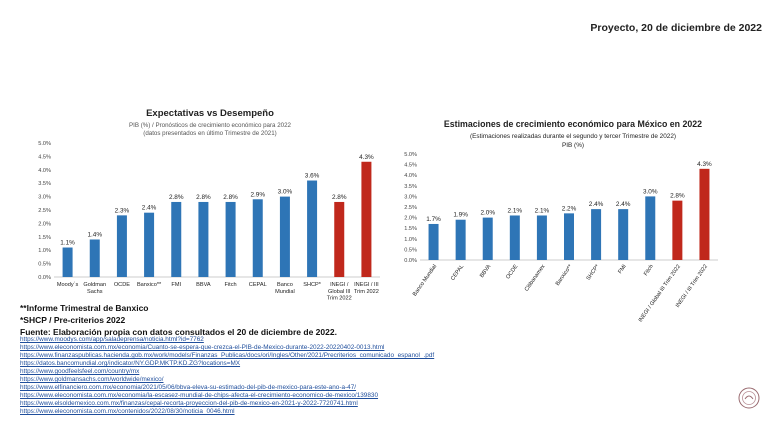 The height and width of the screenshot is (423, 770). What do you see at coordinates (231, 285) in the screenshot?
I see `chart1-x-tick-label: Fitch` at bounding box center [231, 285].